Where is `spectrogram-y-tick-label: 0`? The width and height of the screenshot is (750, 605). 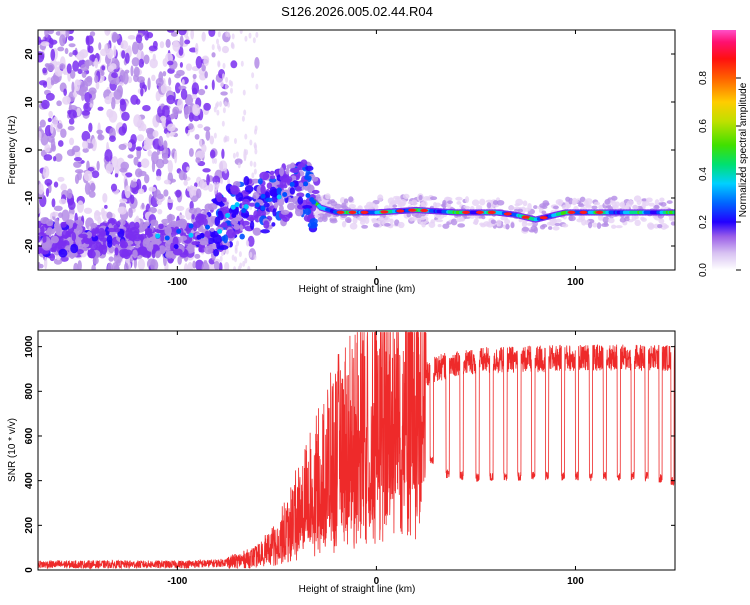 spectrogram-y-tick-label: 0 is located at coordinates (29, 150).